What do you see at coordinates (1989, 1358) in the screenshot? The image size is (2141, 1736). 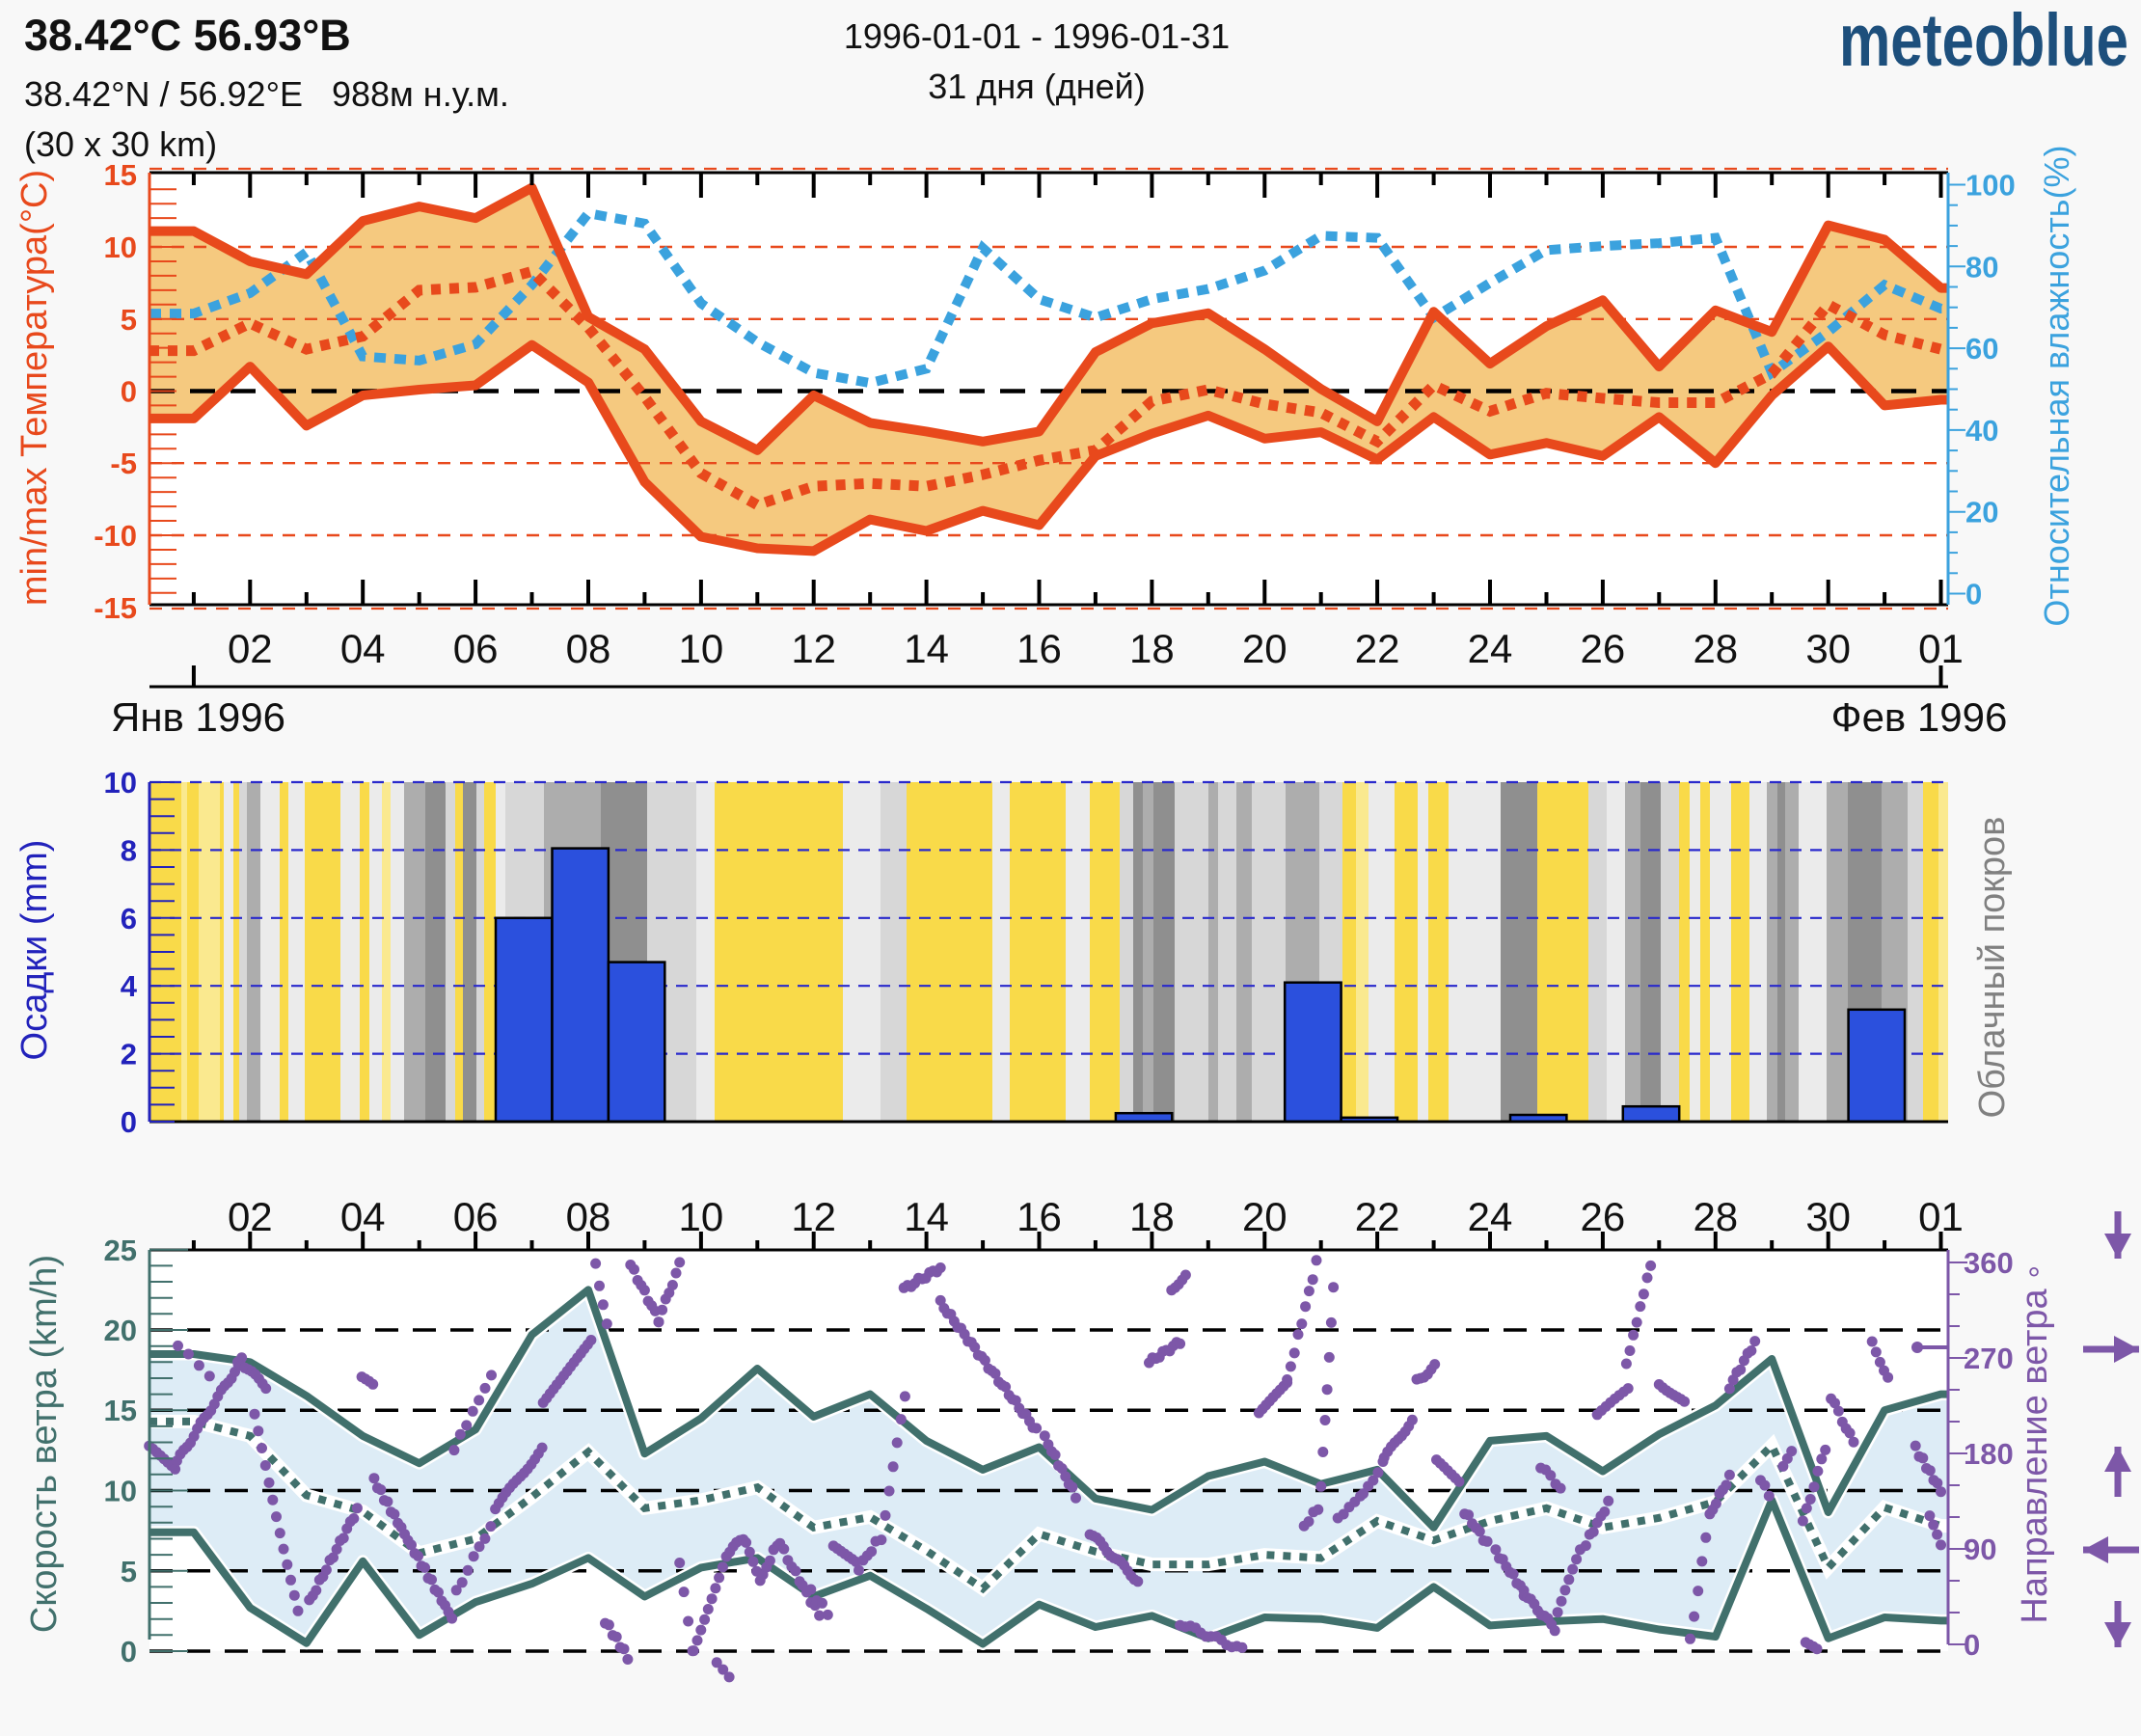 I see `svg-text: 270` at bounding box center [1989, 1358].